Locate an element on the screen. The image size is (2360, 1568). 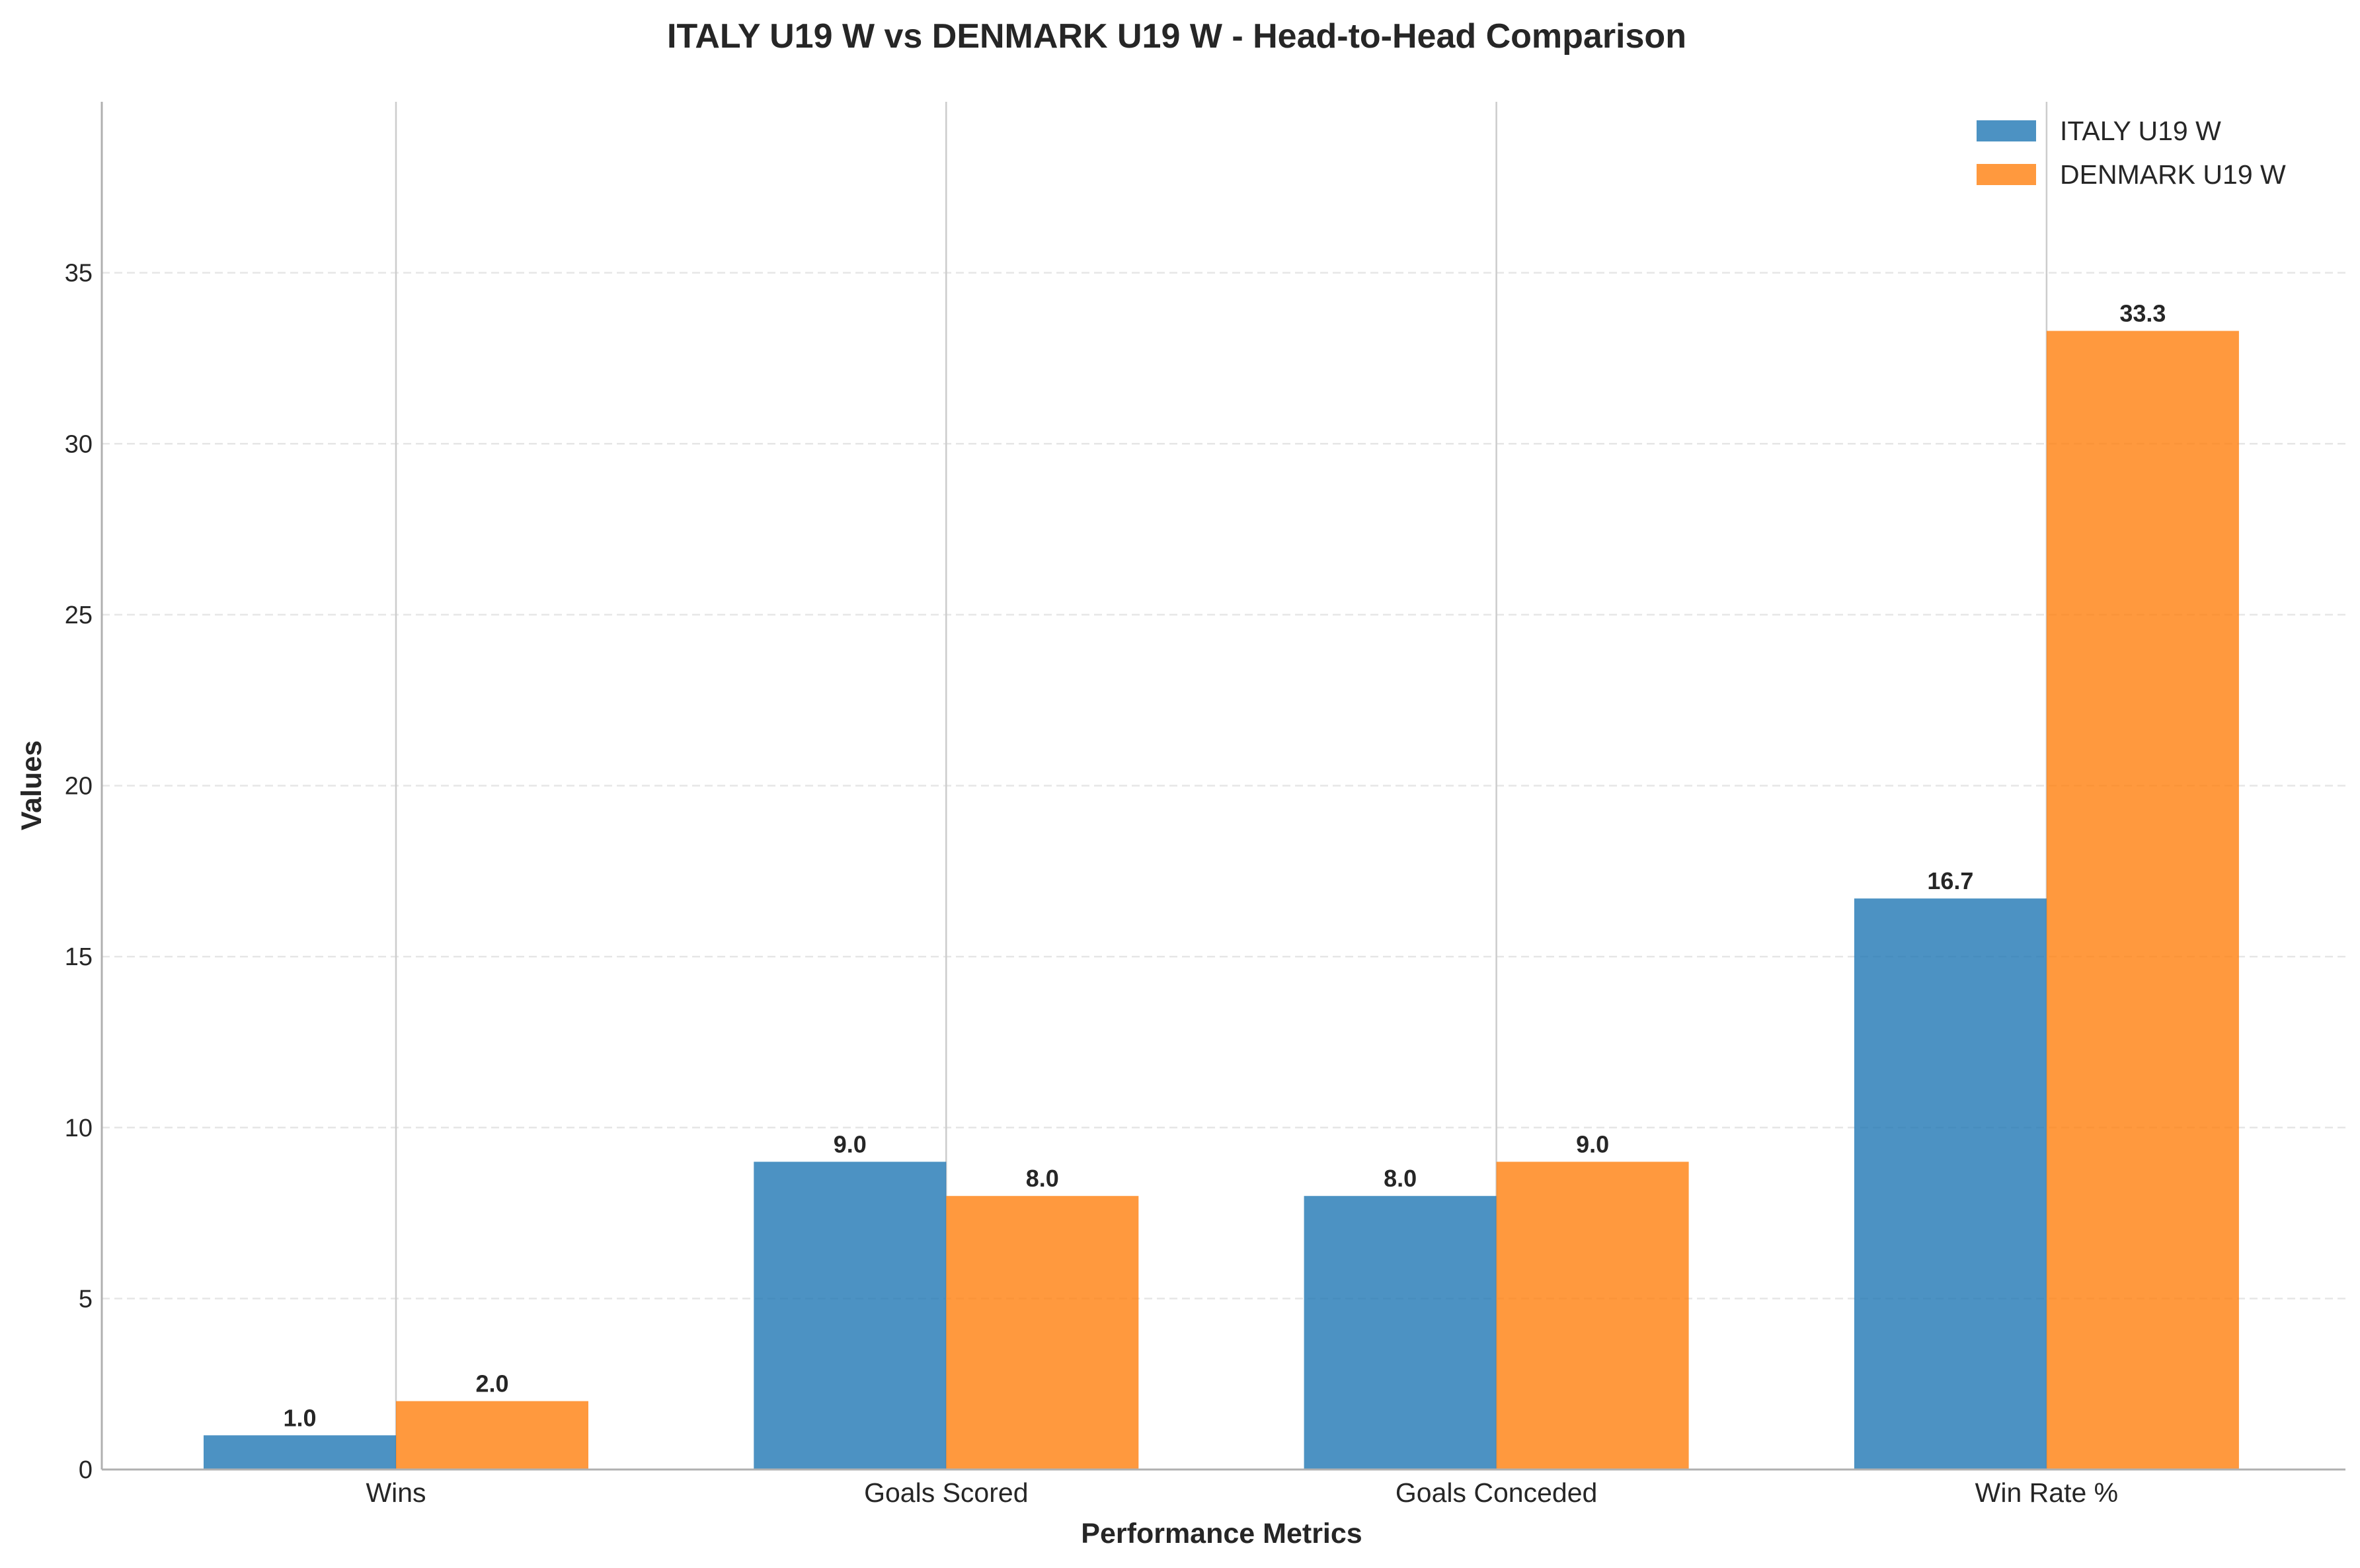
x-tick-label: Win Rate % is located at coordinates (2046, 1492).